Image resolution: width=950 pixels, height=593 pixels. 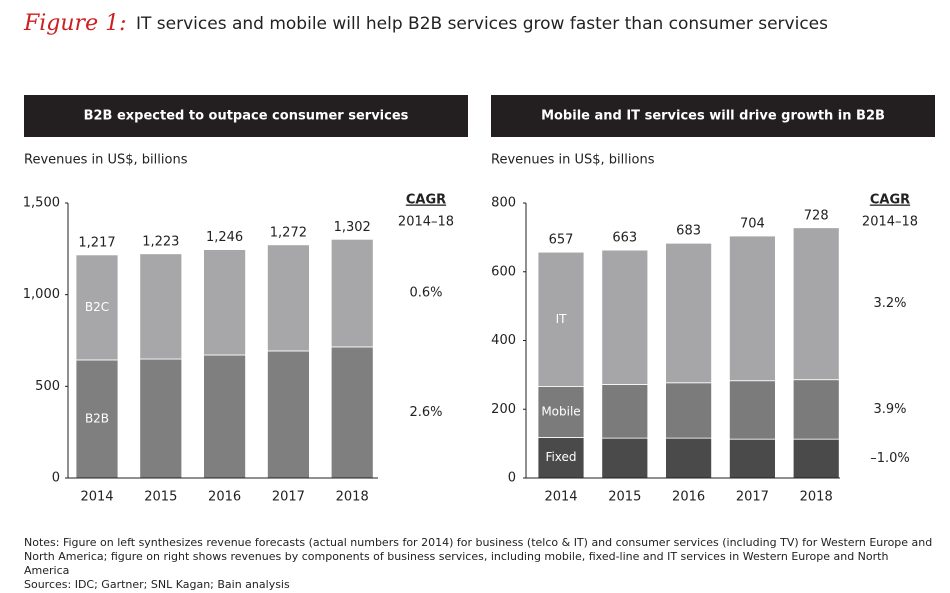 I want to click on total-label: 663, so click(x=624, y=238).